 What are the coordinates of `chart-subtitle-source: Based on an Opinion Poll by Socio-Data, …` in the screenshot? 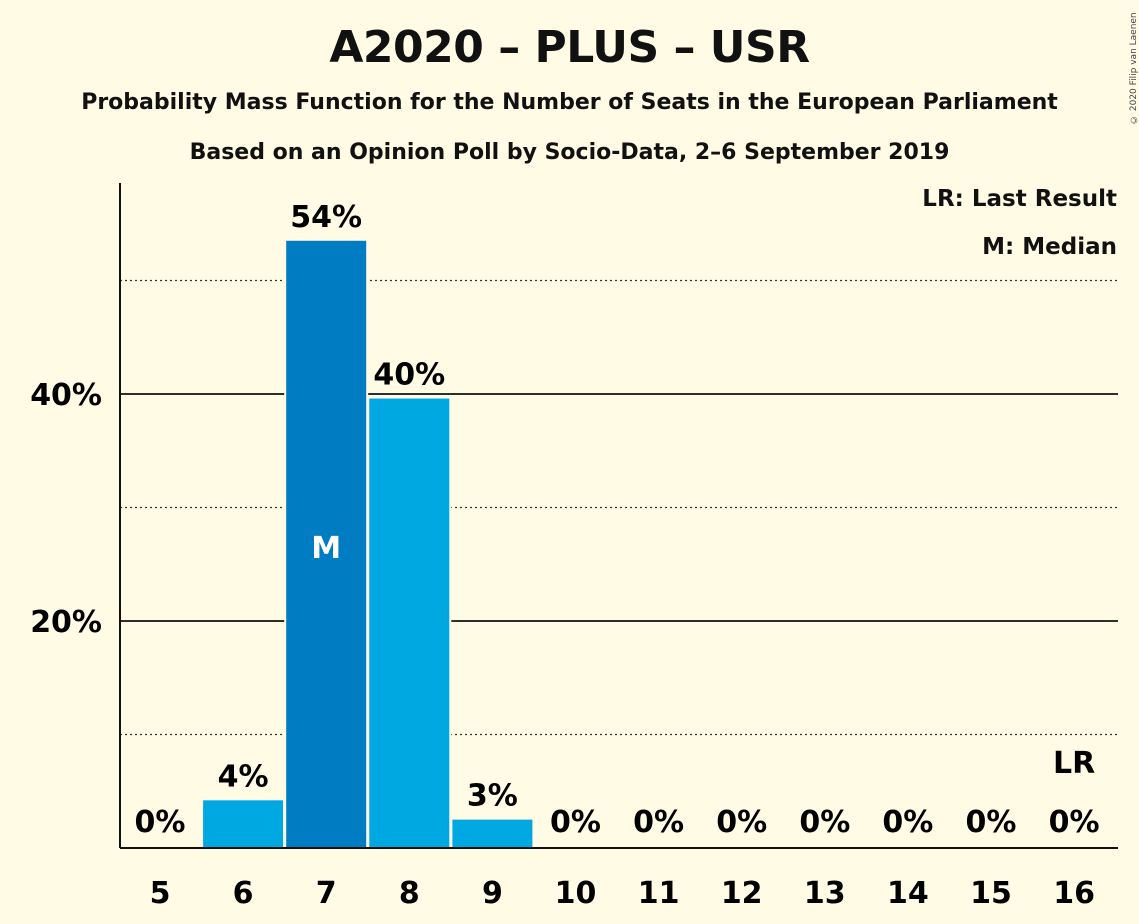 It's located at (569, 152).